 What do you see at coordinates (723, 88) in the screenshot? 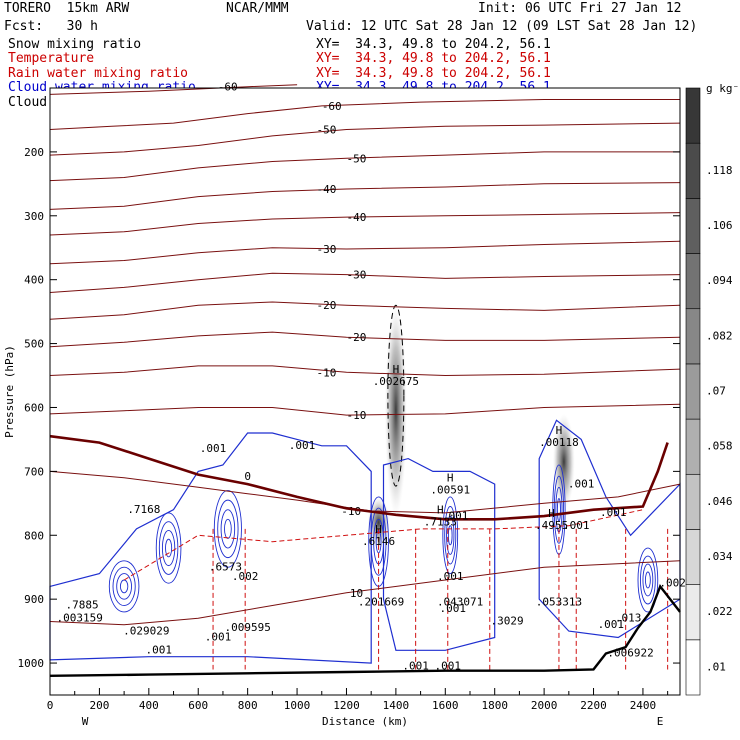
I see `colorbar-unit-label: g kg⁻¹` at bounding box center [723, 88].